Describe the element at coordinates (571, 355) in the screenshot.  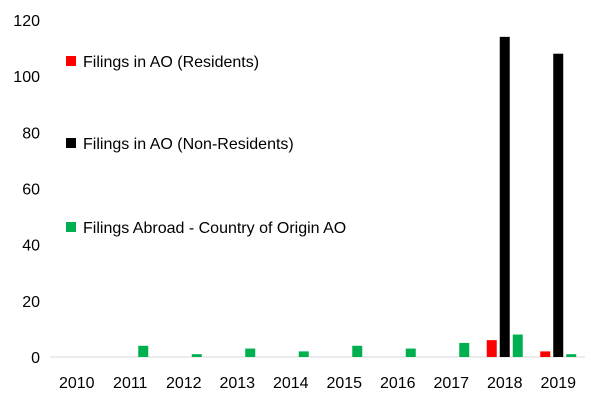
I see `bar-3-2019` at that location.